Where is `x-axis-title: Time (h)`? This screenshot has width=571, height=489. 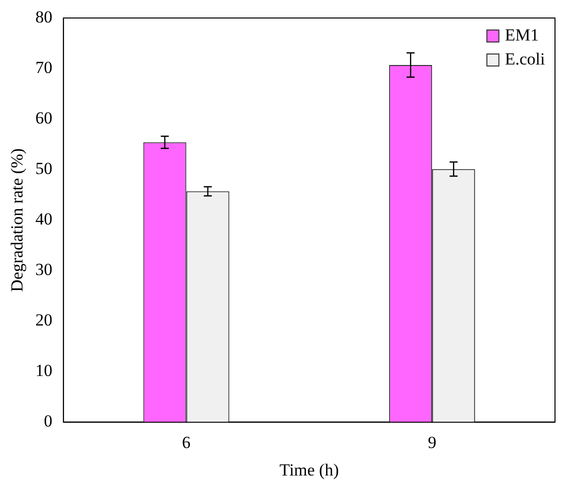 x-axis-title: Time (h) is located at coordinates (309, 470).